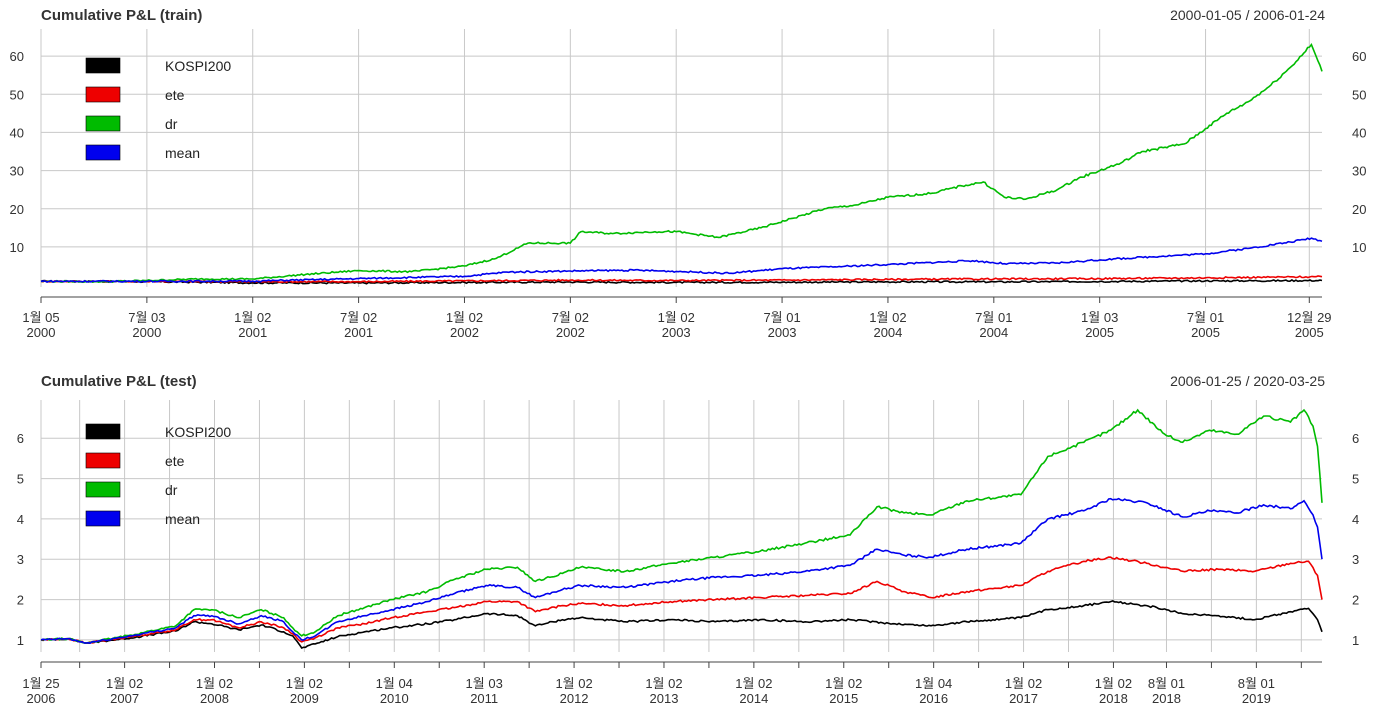 Image resolution: width=1375 pixels, height=718 pixels. What do you see at coordinates (182, 519) in the screenshot?
I see `legend-label-mean: mean` at bounding box center [182, 519].